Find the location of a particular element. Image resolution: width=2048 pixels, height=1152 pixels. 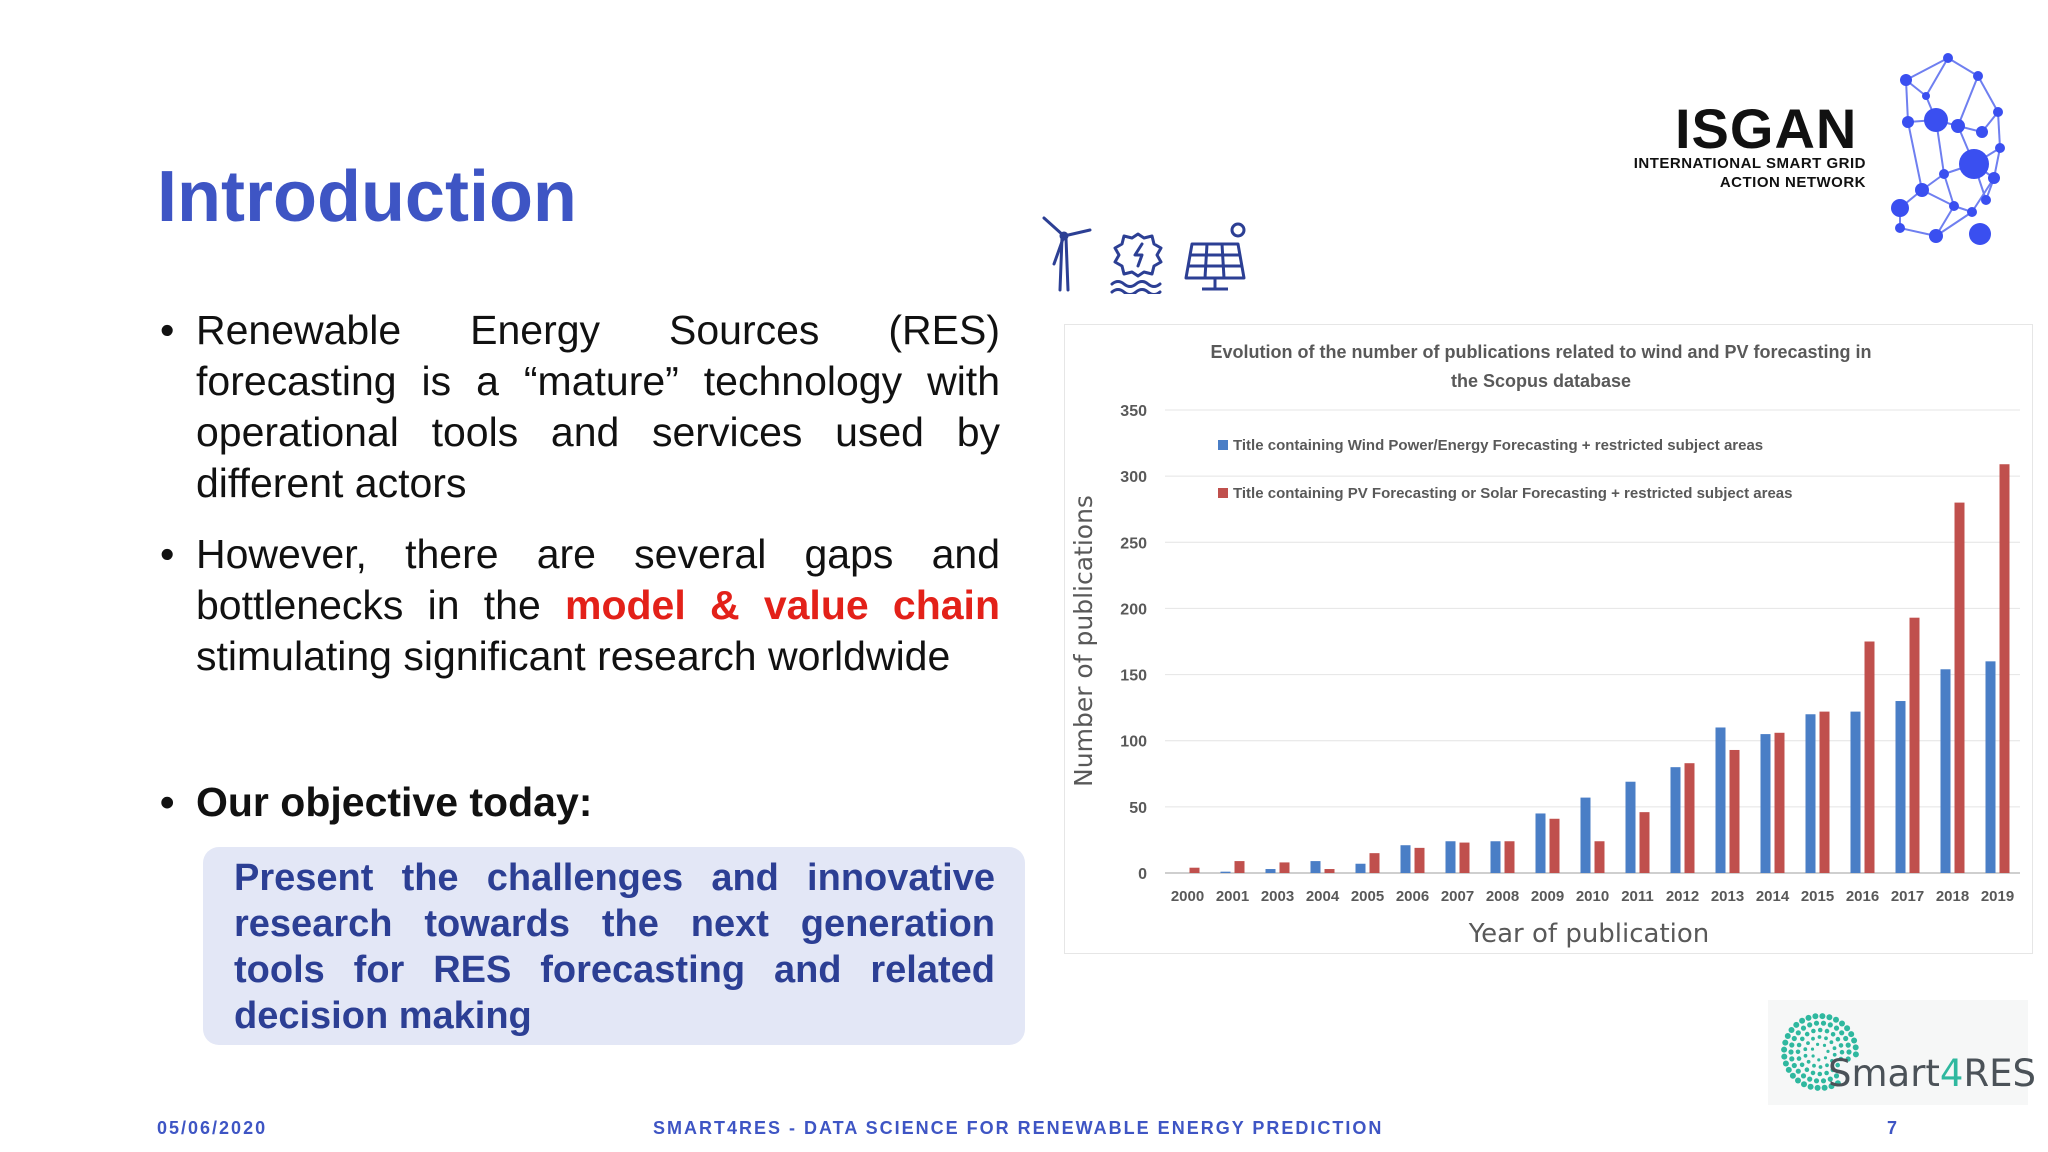

x-tick-label: 2019 is located at coordinates (1997, 896).